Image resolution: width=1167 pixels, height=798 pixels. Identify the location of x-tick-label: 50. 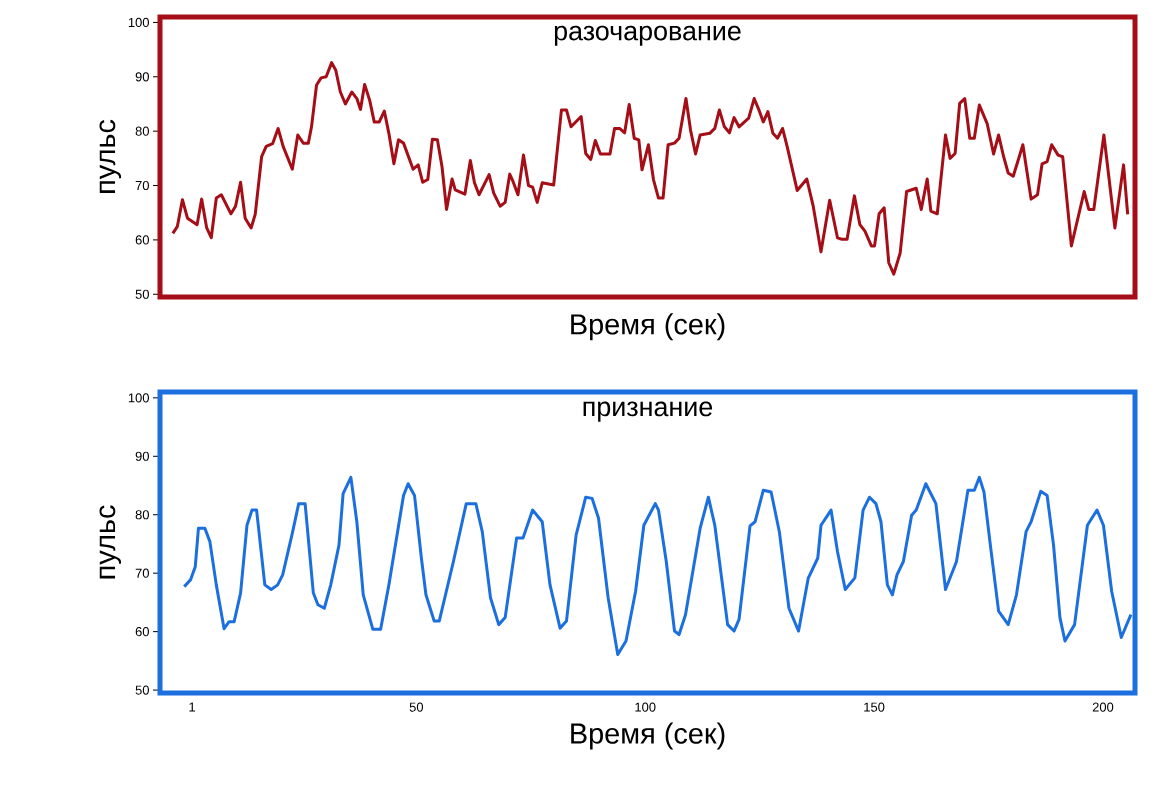
(416, 707).